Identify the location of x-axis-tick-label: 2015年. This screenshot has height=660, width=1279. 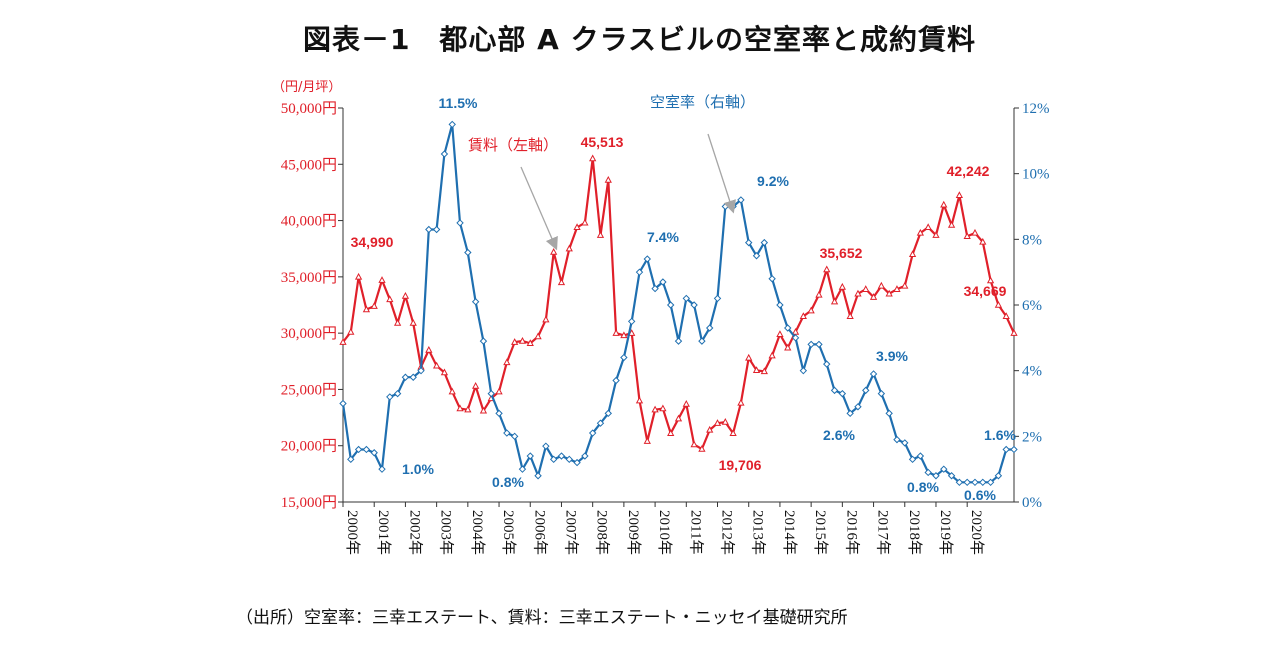
(820, 532).